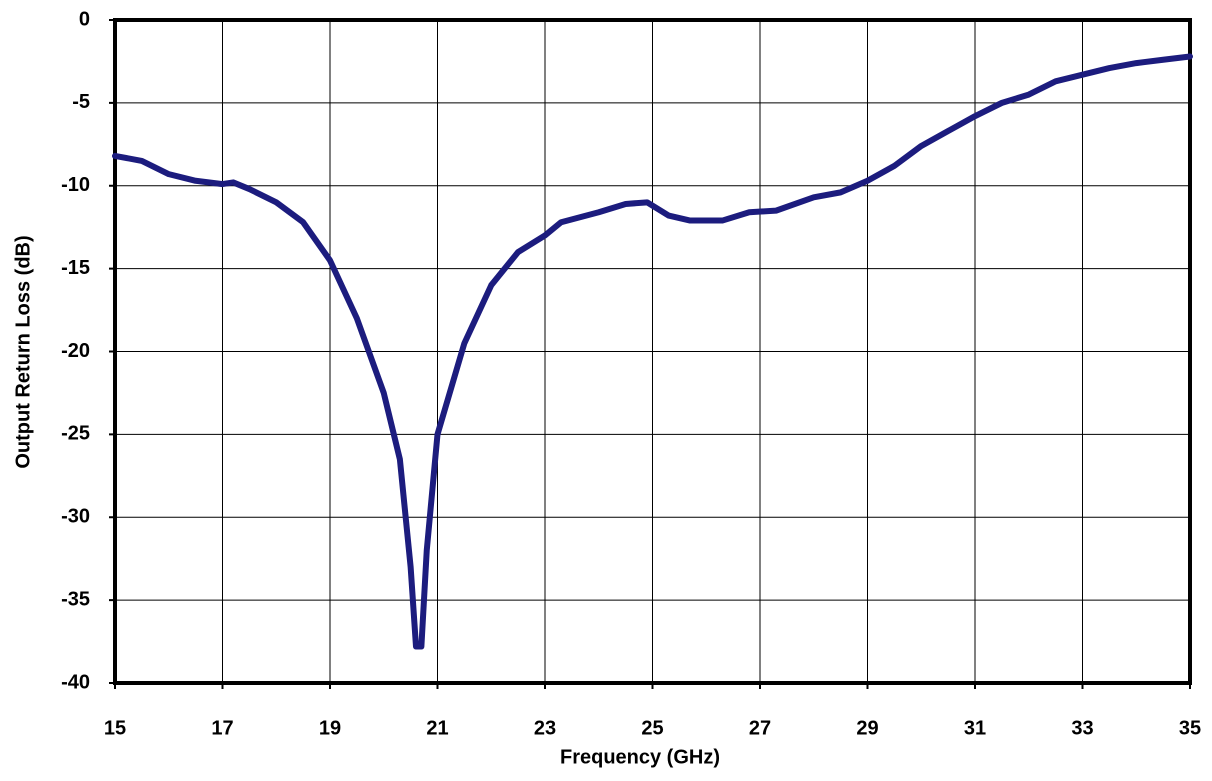 This screenshot has width=1212, height=781. I want to click on y-tick-label: -10, so click(75, 185).